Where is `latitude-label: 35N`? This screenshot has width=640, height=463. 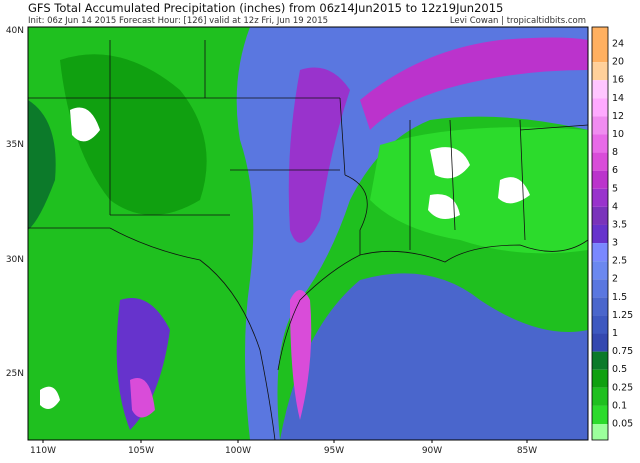
latitude-label: 35N is located at coordinates (15, 145).